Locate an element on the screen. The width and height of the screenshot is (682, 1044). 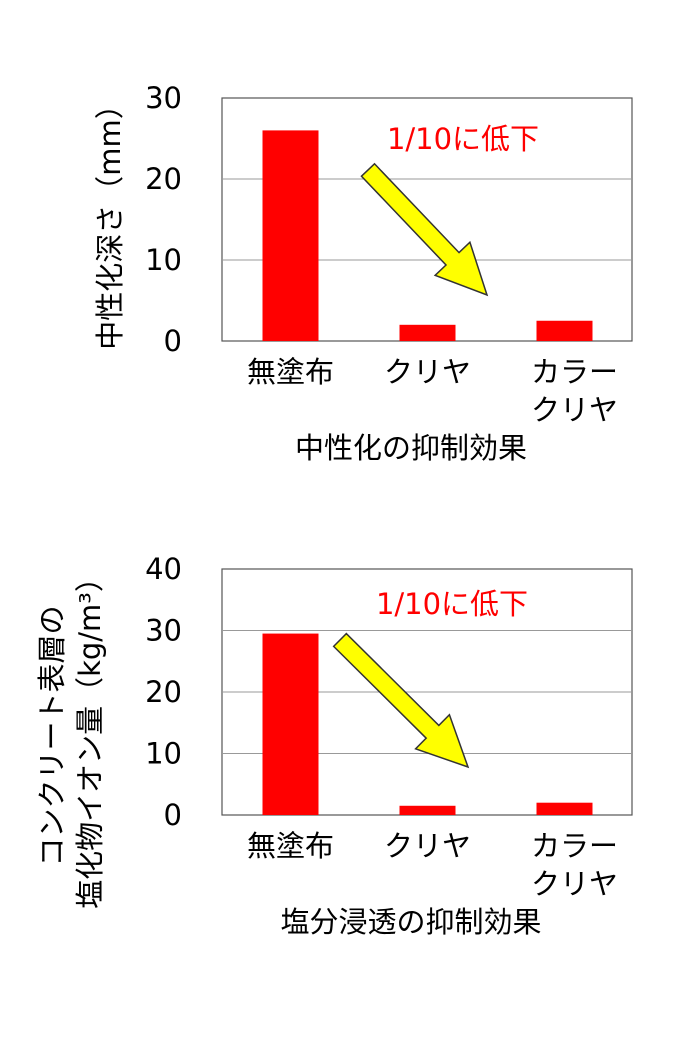
y-axis-label: 塩化物イオン量（kg/m³） is located at coordinates (90, 736).